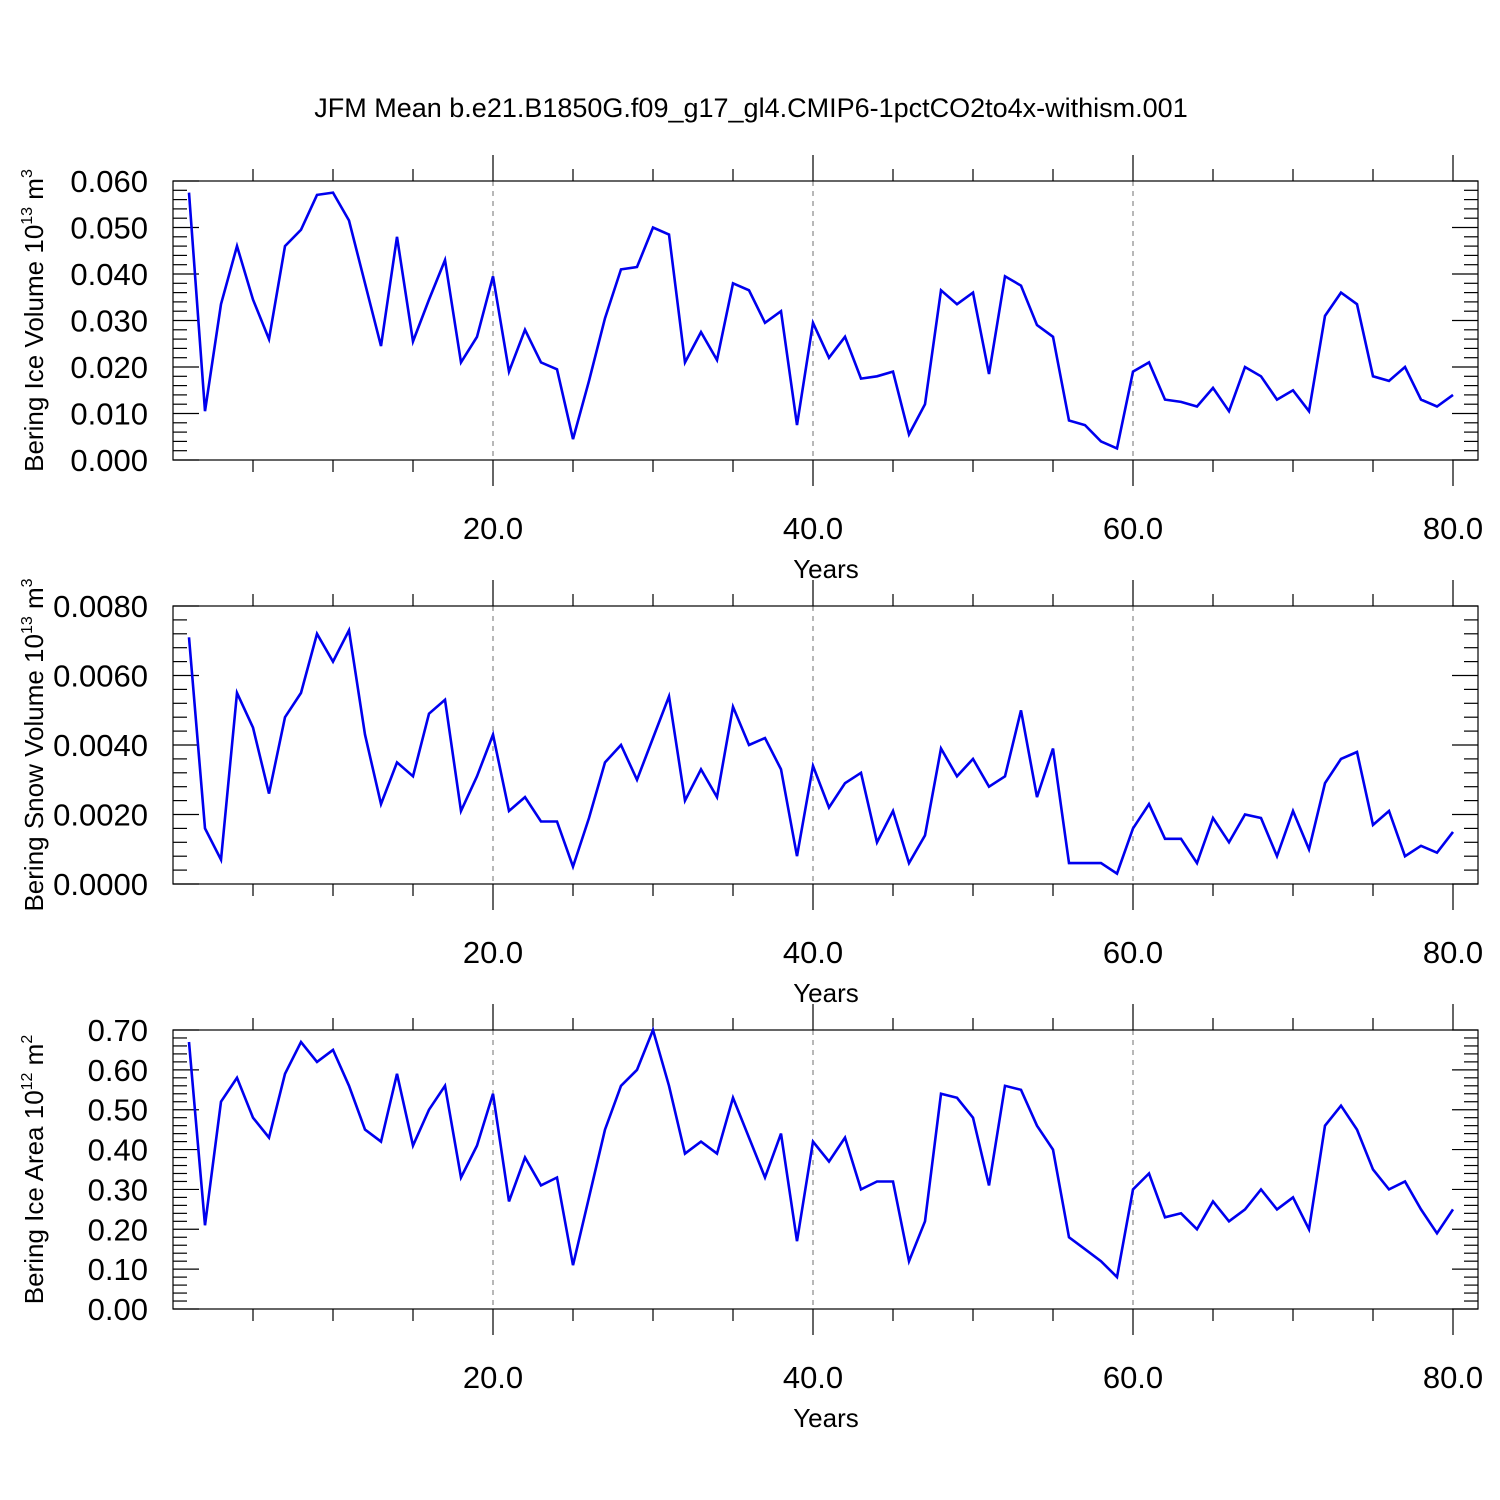  Describe the element at coordinates (34, 320) in the screenshot. I see `y-axis-label: Bering Ice Volume 1013 m3` at that location.